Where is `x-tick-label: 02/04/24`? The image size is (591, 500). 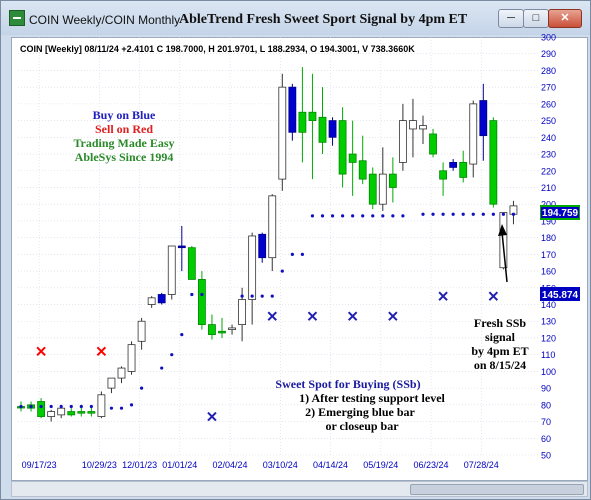
x-tick-label: 02/04/24 is located at coordinates (230, 465).